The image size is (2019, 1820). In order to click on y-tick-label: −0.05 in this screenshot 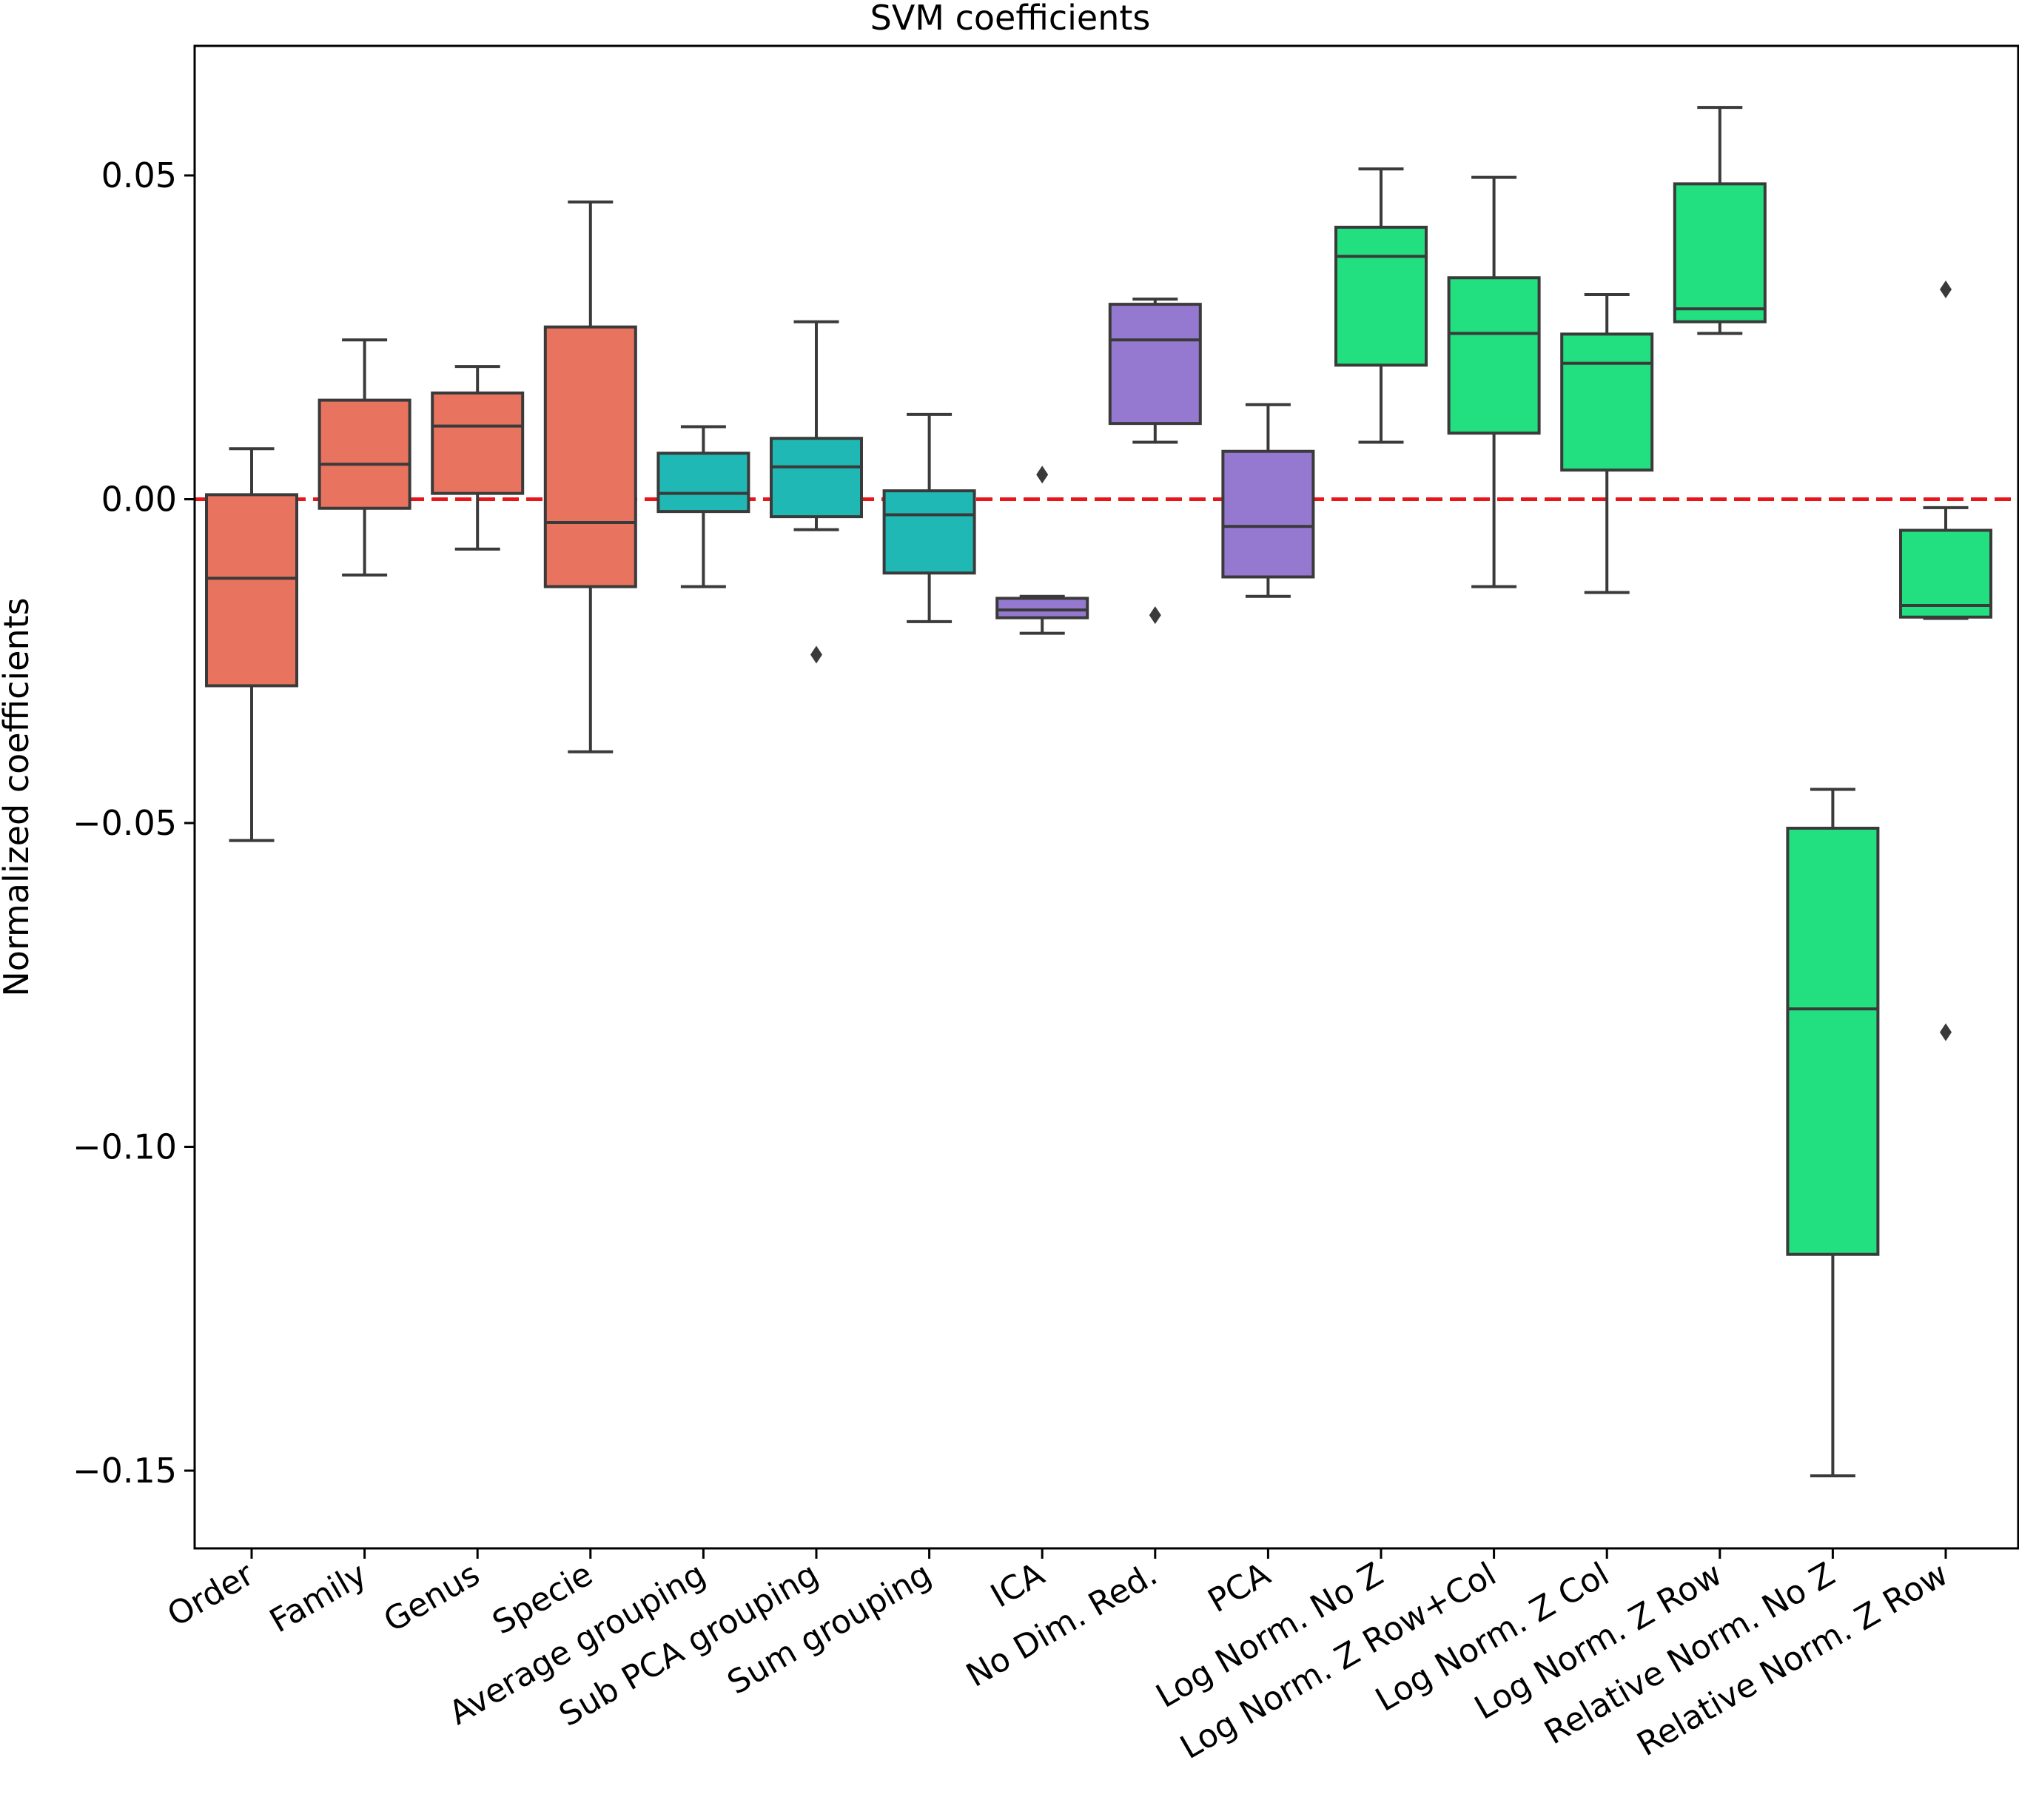, I will do `click(125, 823)`.